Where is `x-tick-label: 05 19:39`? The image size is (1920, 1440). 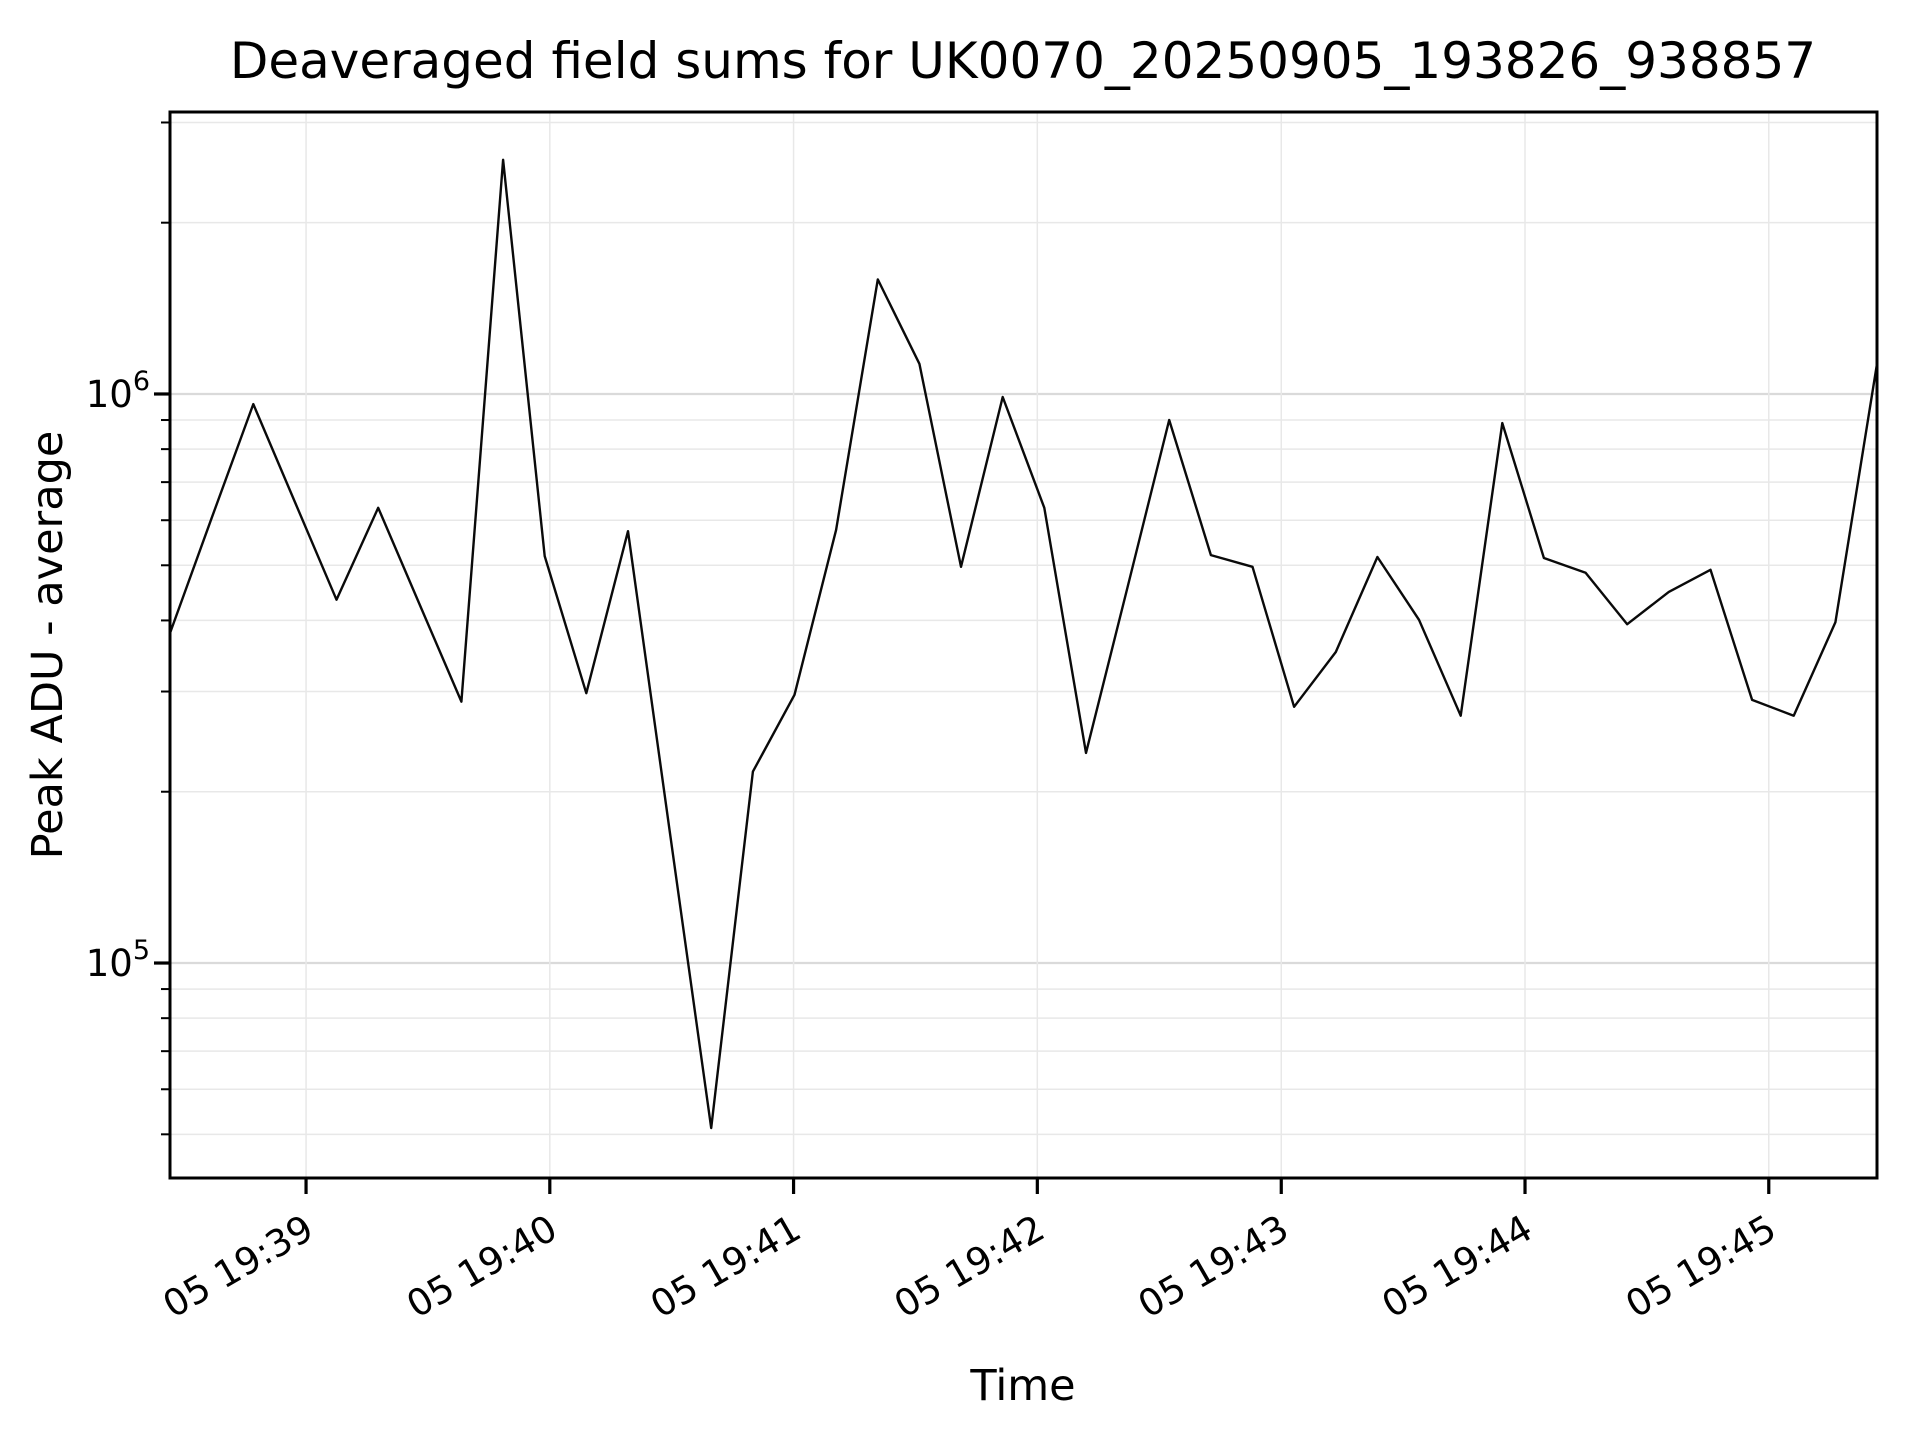
x-tick-label: 05 19:39 is located at coordinates (238, 1267).